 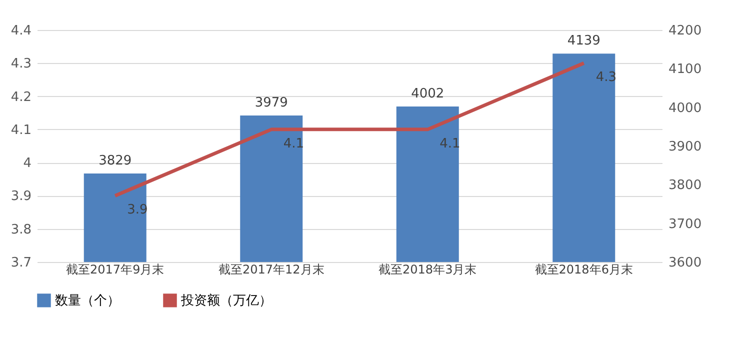 What do you see at coordinates (685, 147) in the screenshot?
I see `y2-tick-label: 3900` at bounding box center [685, 147].